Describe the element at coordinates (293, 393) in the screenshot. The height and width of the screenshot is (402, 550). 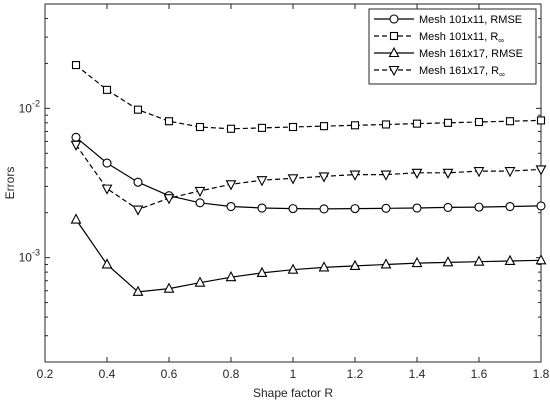
I see `x-axis-label: Shape factor R` at that location.